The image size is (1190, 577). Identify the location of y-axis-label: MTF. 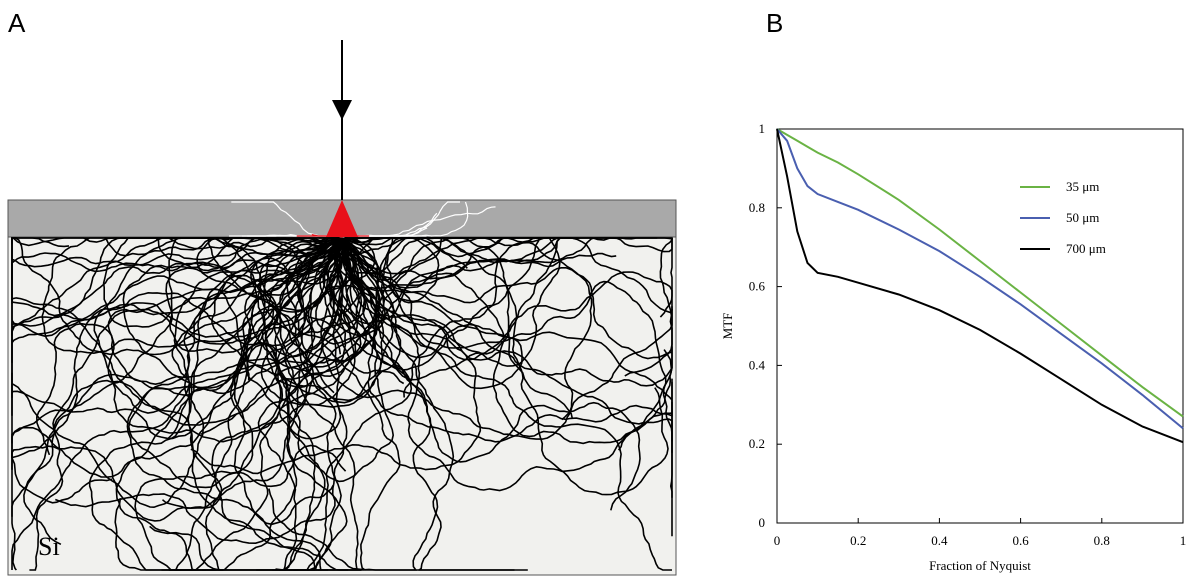
(727, 326).